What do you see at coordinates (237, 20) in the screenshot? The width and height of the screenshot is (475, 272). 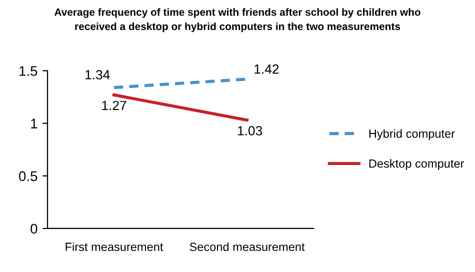 I see `chart-title: Average frequency of time spent with friends after school by children who received a desktop or hybrid computers in the two measurements` at bounding box center [237, 20].